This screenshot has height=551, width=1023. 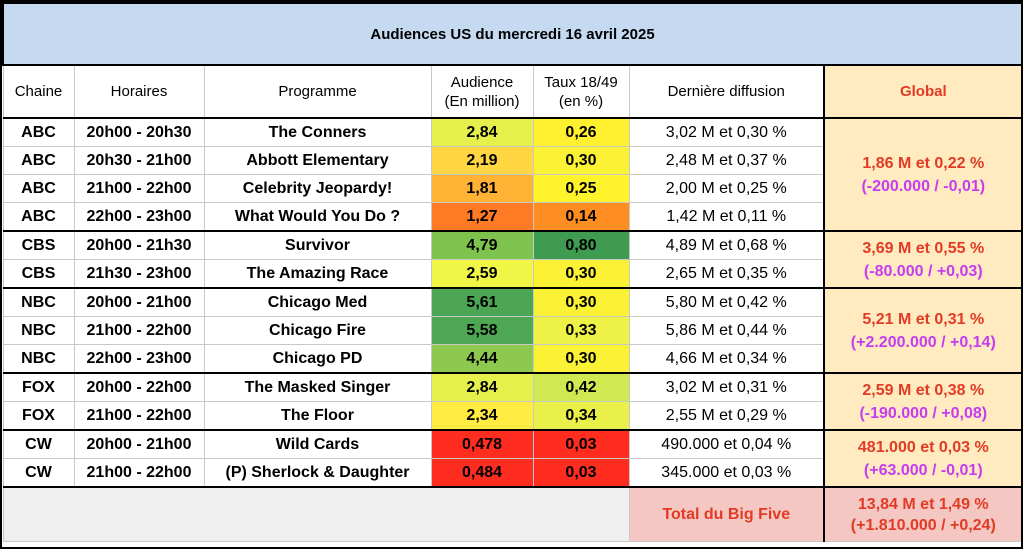 I want to click on cell-programme: The Amazing Race, so click(x=317, y=274).